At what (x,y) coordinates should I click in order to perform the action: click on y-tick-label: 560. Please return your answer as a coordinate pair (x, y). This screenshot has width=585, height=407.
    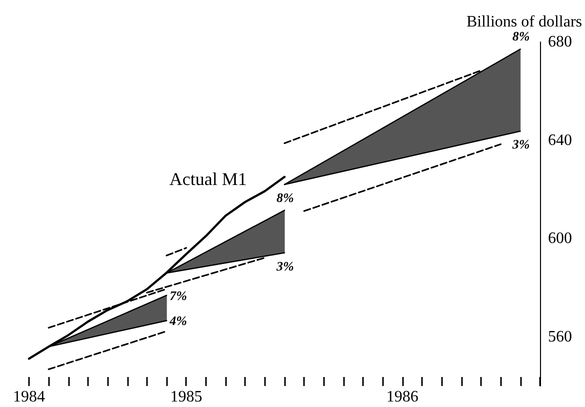
    Looking at the image, I should click on (560, 337).